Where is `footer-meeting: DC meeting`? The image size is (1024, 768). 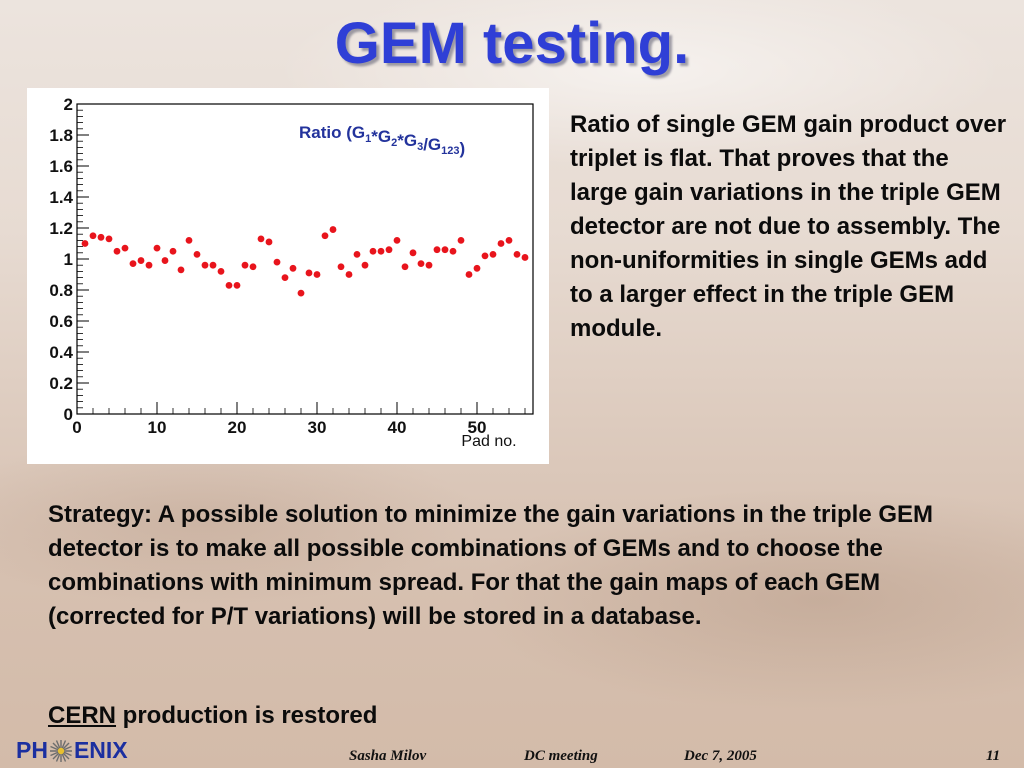 footer-meeting: DC meeting is located at coordinates (561, 756).